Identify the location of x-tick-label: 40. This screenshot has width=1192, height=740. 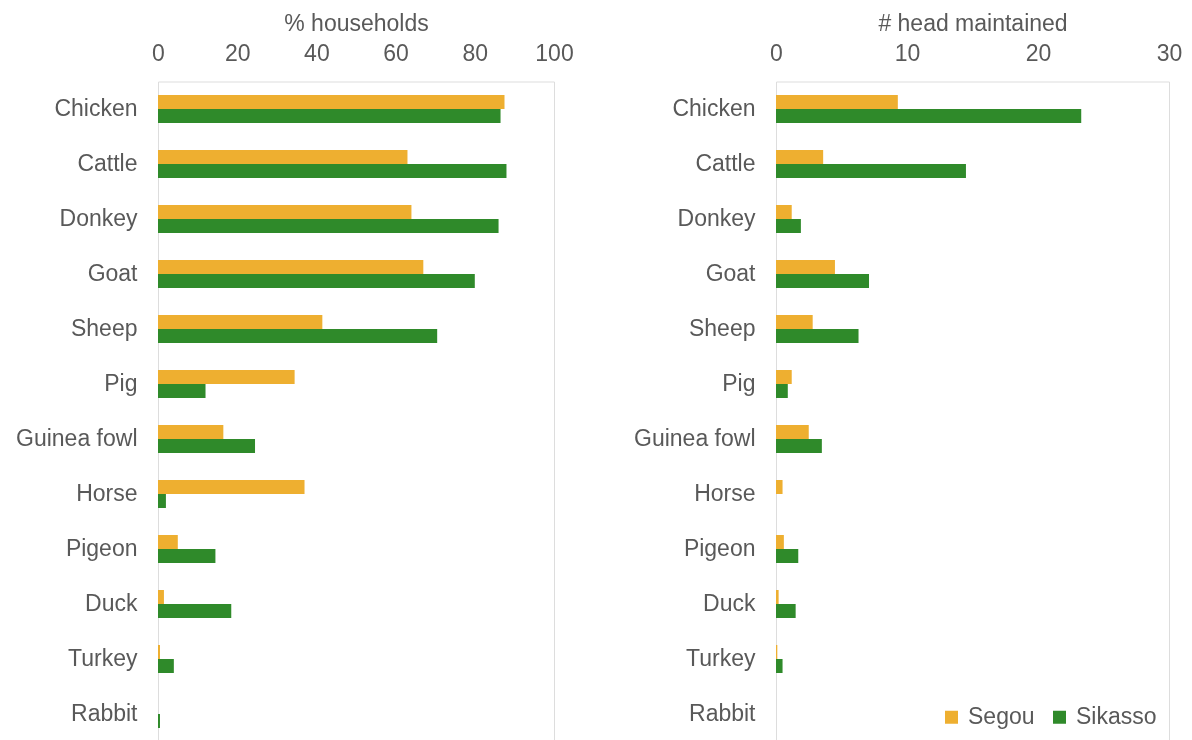
(317, 52).